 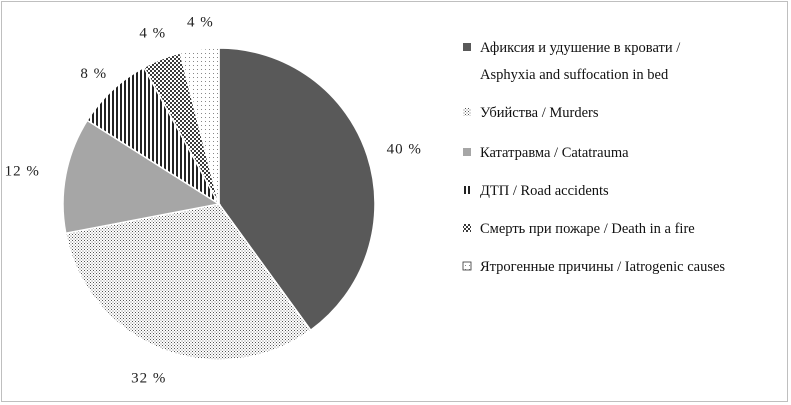 I want to click on legend-label-asphyxia-and-suffocation-in-bed-line-2: Asphyxia and suffocation in bed, so click(x=574, y=75).